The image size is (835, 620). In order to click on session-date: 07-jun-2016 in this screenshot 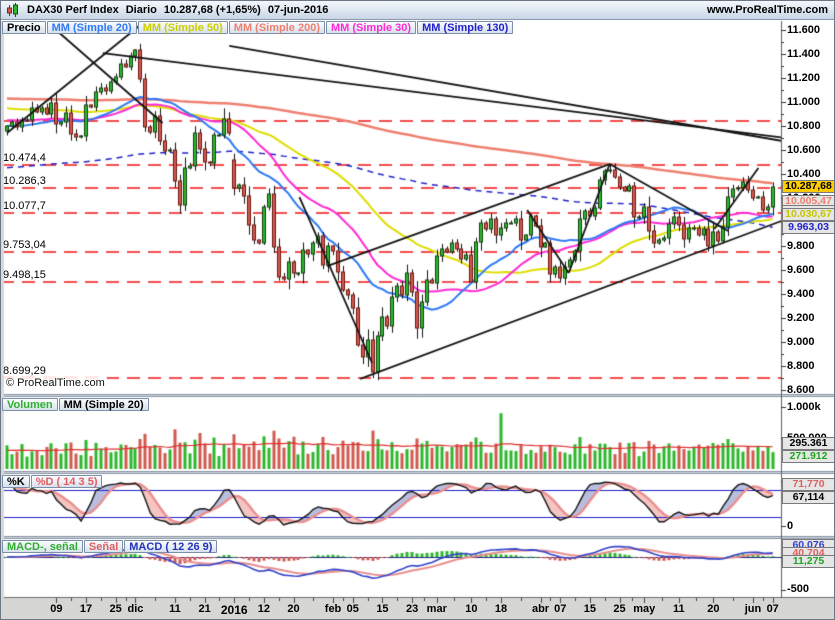, I will do `click(298, 10)`.